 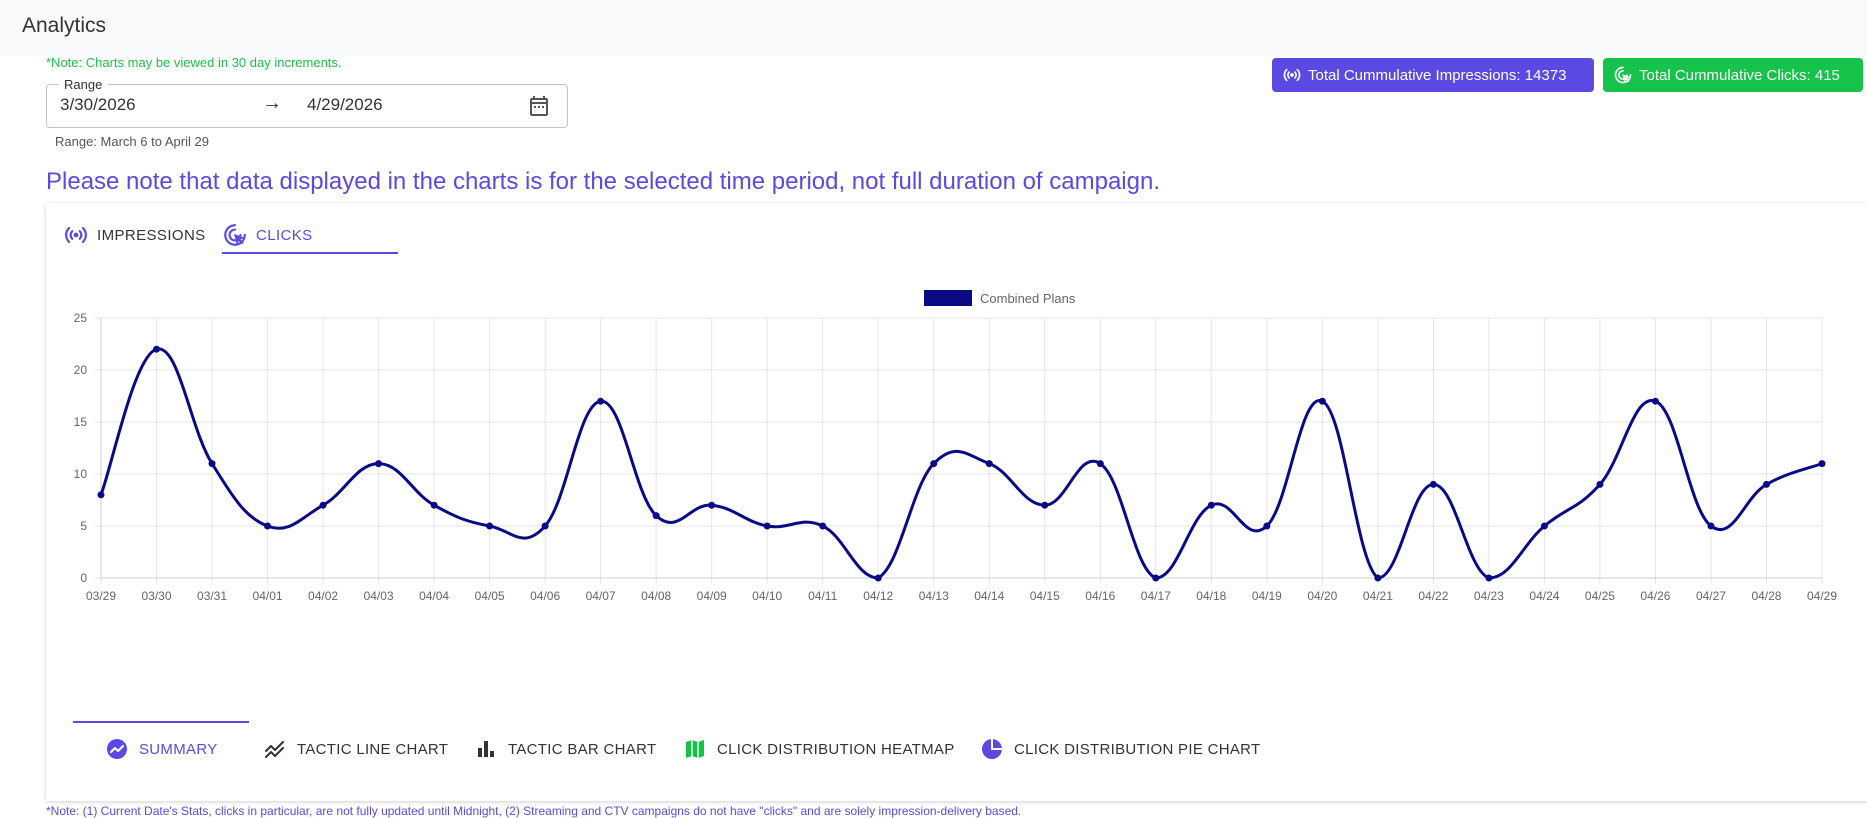 What do you see at coordinates (1028, 298) in the screenshot?
I see `legend-label: Combined Plans` at bounding box center [1028, 298].